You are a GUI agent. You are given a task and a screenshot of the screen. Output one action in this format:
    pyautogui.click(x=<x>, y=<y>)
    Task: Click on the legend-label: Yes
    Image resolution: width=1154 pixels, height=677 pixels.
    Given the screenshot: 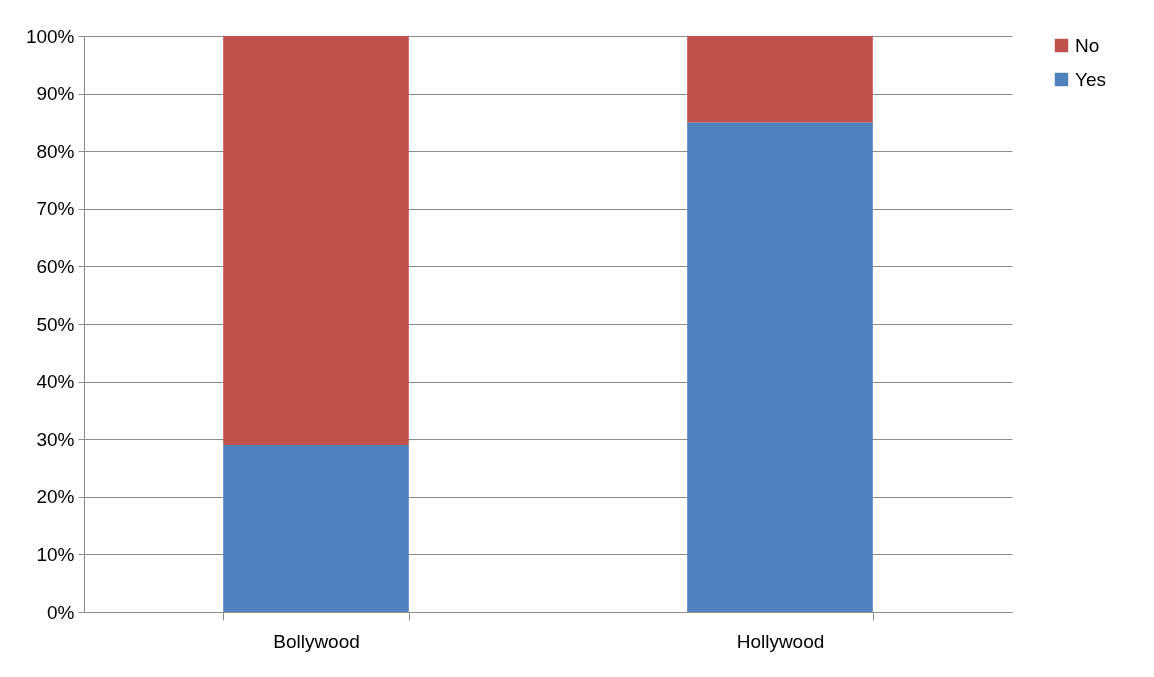 What is the action you would take?
    pyautogui.click(x=1090, y=79)
    